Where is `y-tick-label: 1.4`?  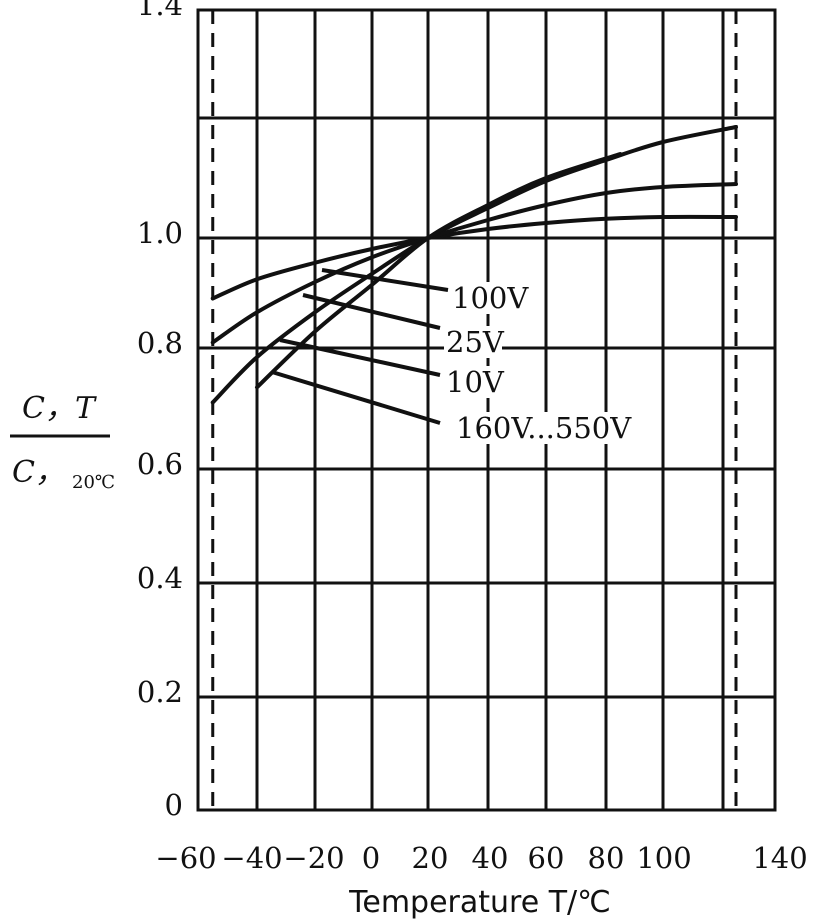
y-tick-label: 1.4 is located at coordinates (160, 11).